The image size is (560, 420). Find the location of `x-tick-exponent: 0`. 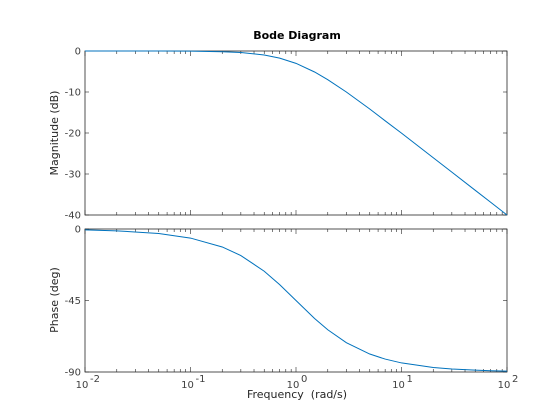

x-tick-exponent: 0 is located at coordinates (304, 379).